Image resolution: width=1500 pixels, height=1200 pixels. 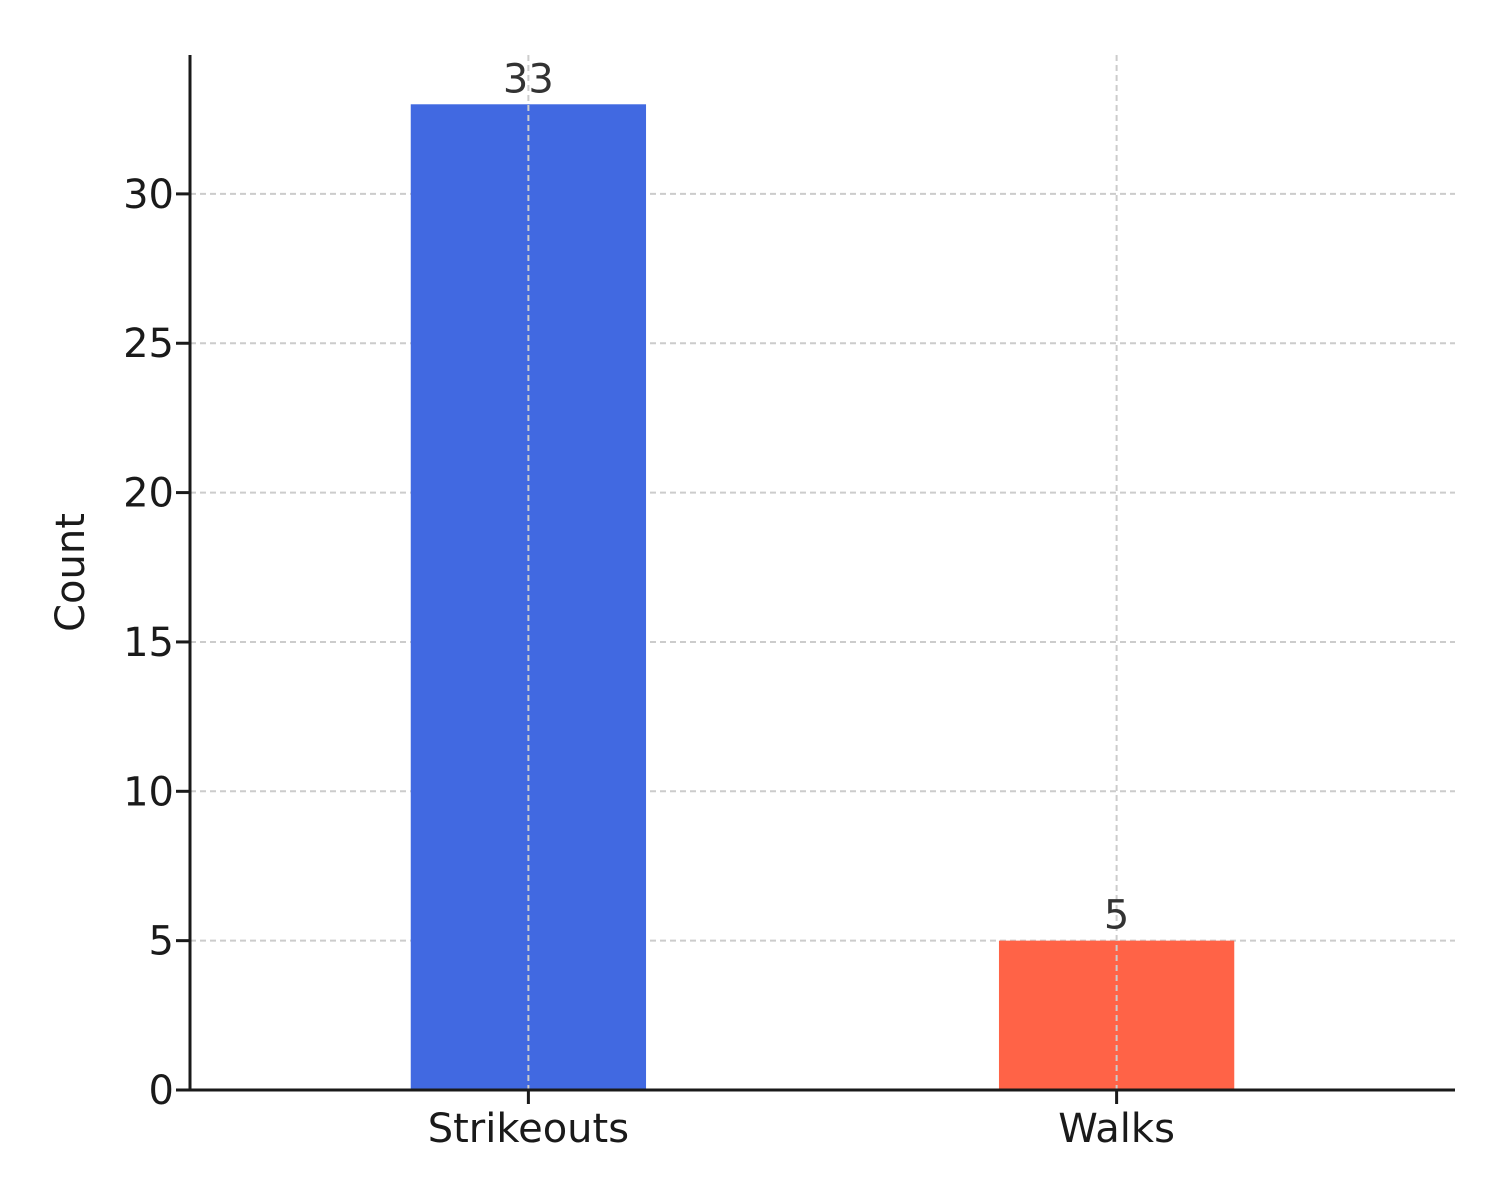 What do you see at coordinates (1116, 916) in the screenshot?
I see `data-label: 5` at bounding box center [1116, 916].